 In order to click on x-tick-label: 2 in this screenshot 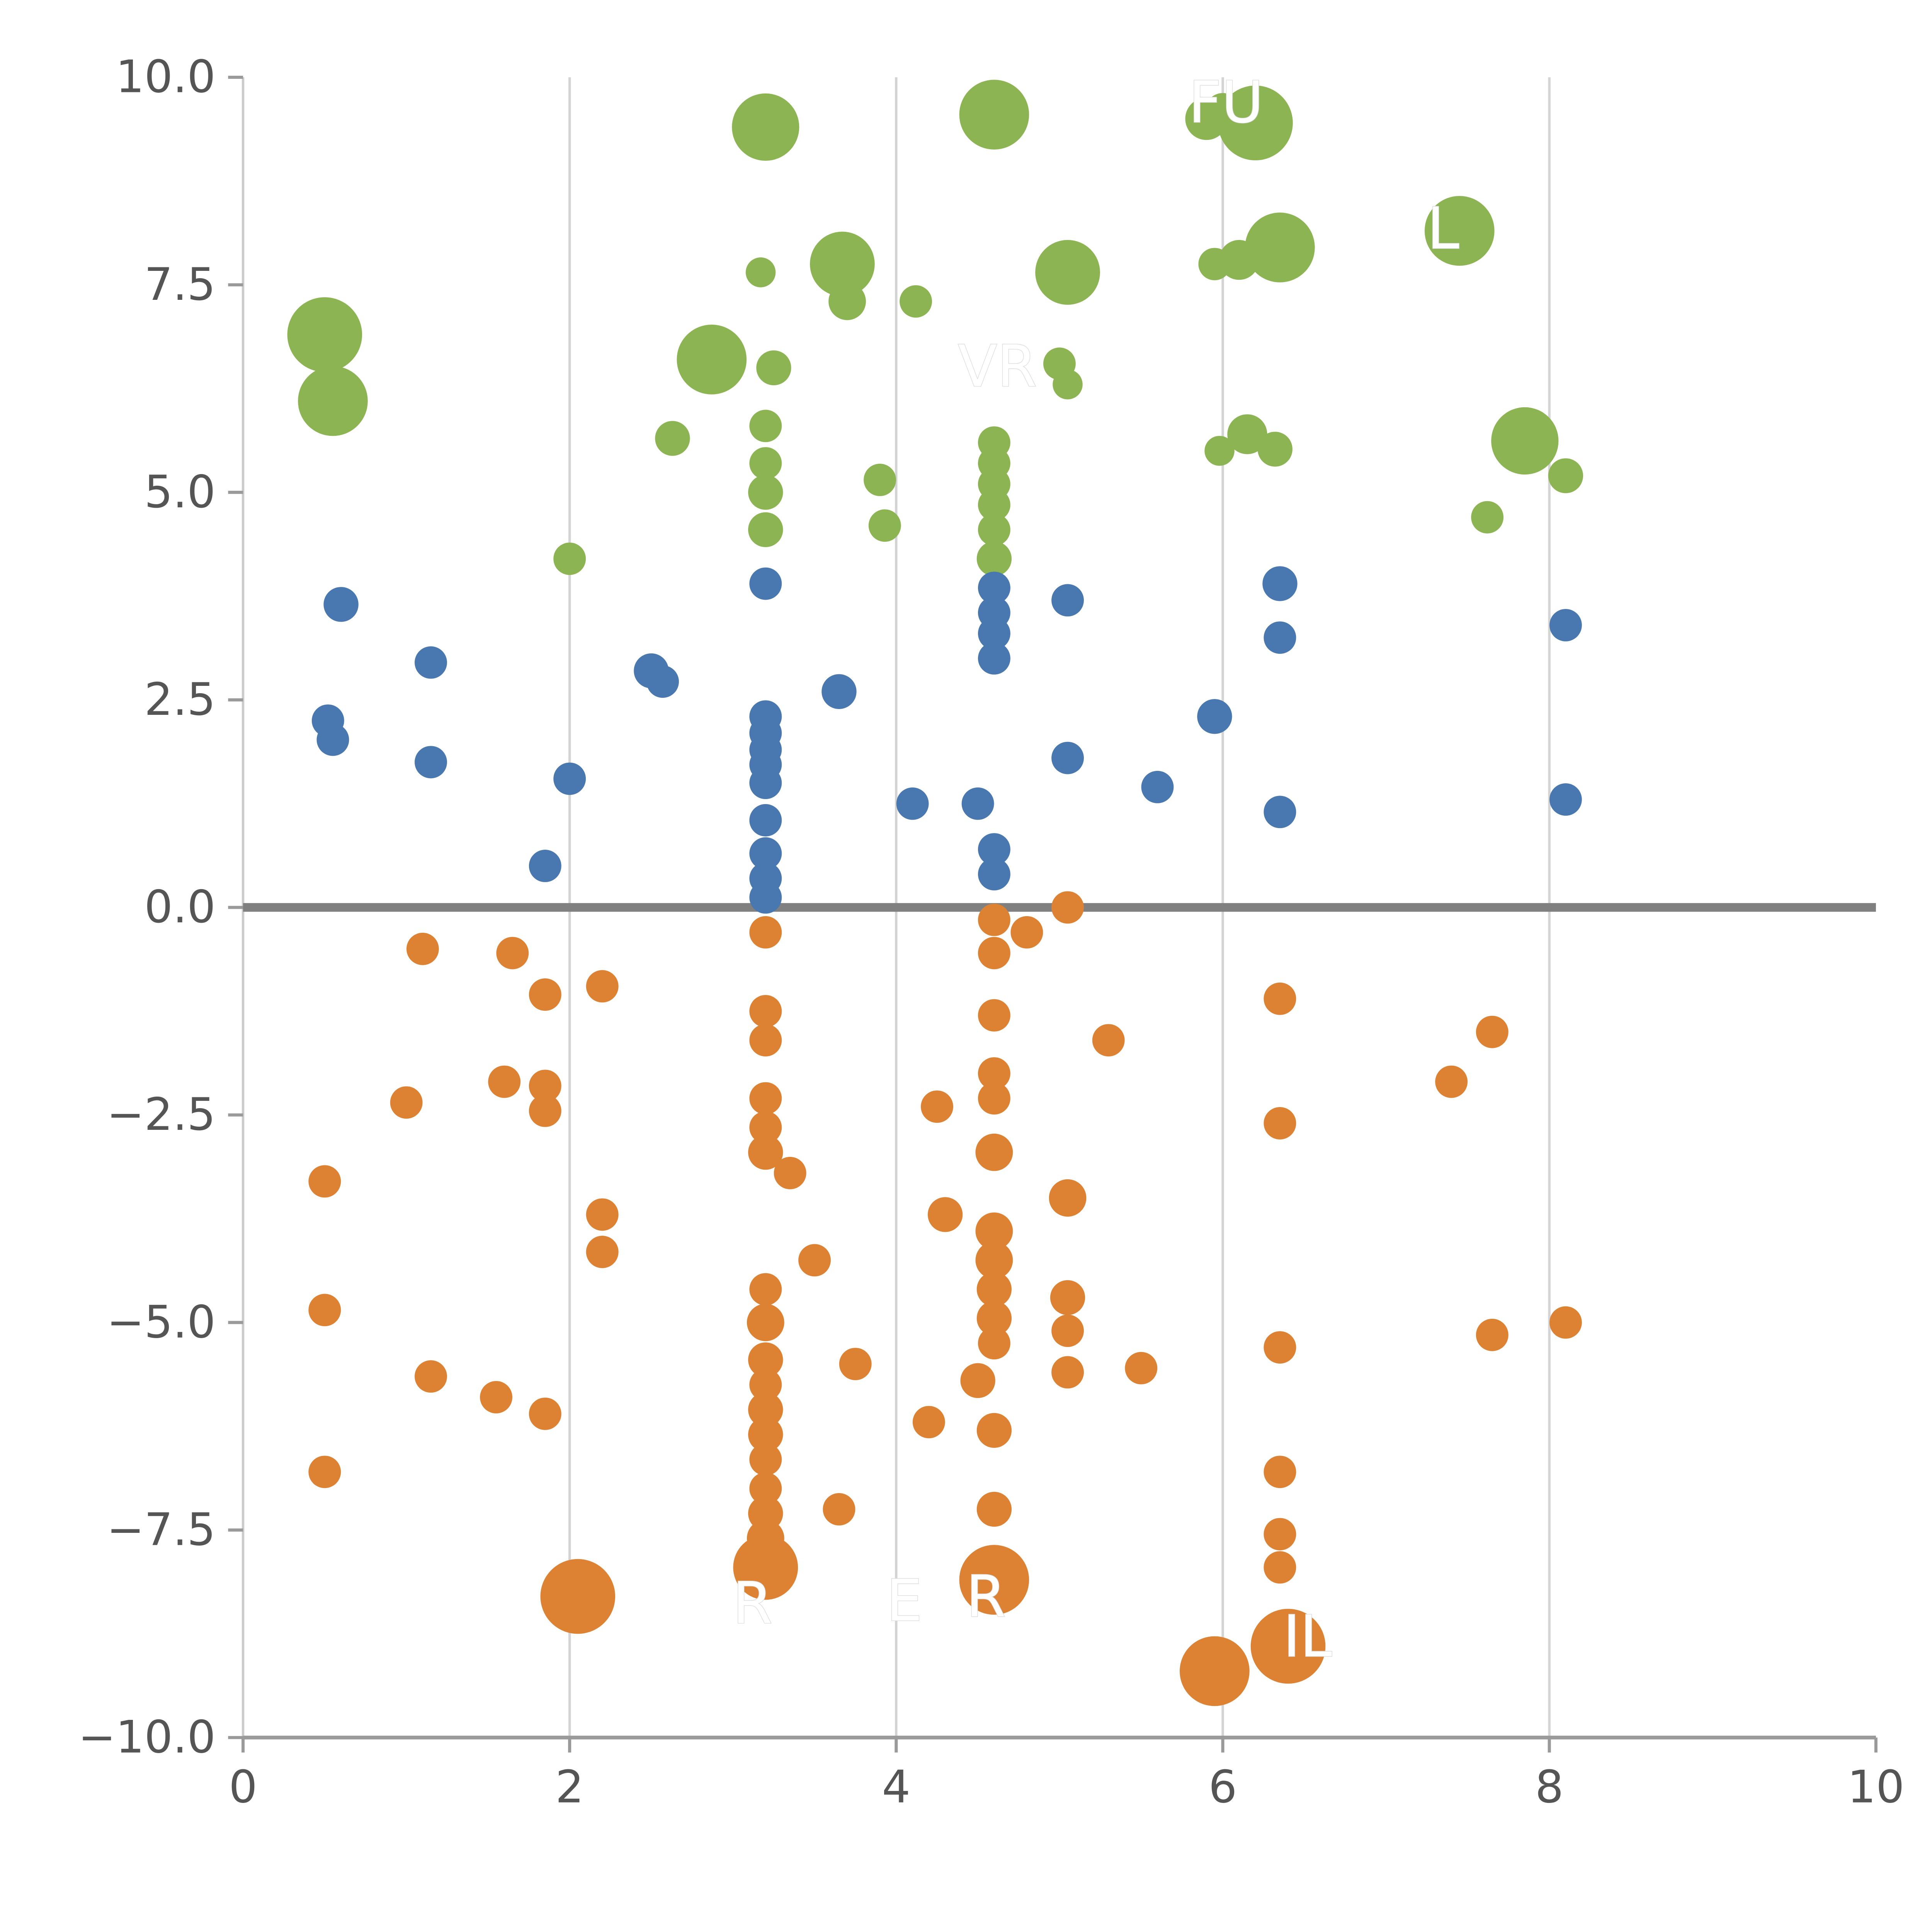, I will do `click(570, 1787)`.